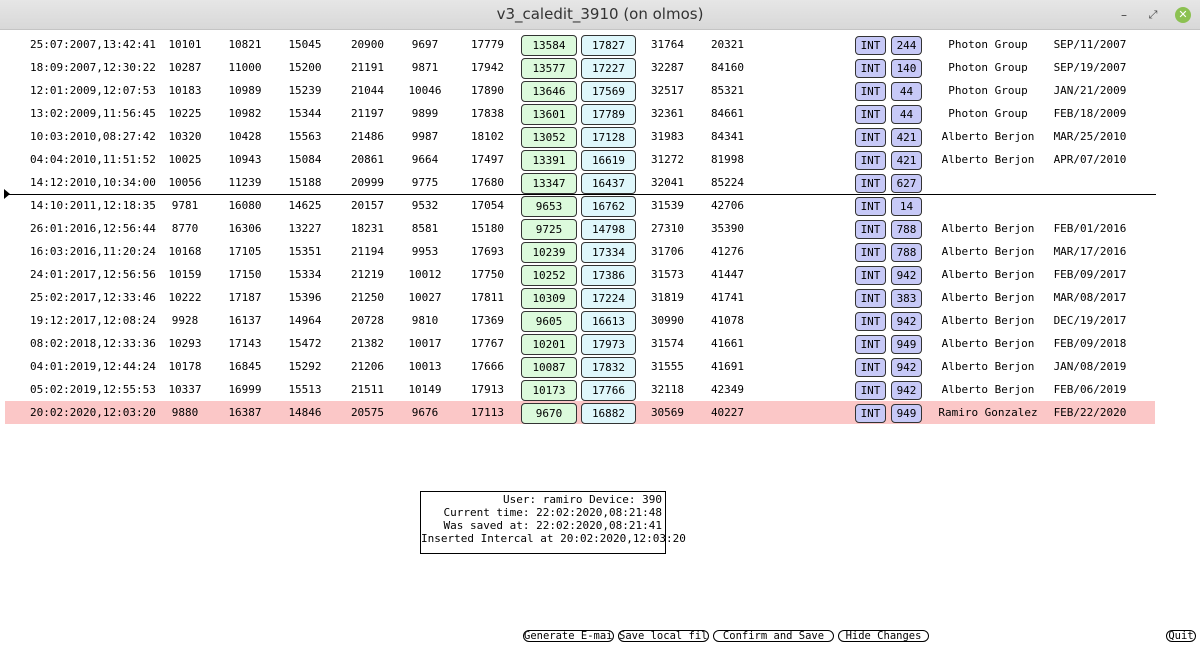 The height and width of the screenshot is (648, 1200). I want to click on row-green-value: 10239, so click(549, 252).